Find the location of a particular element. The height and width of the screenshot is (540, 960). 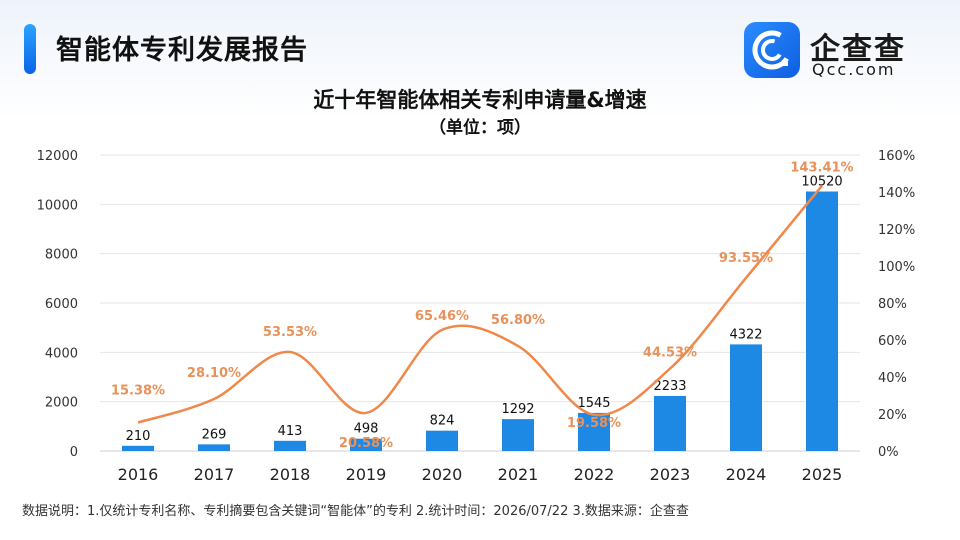

y-tick-label: 8000 is located at coordinates (61, 255).